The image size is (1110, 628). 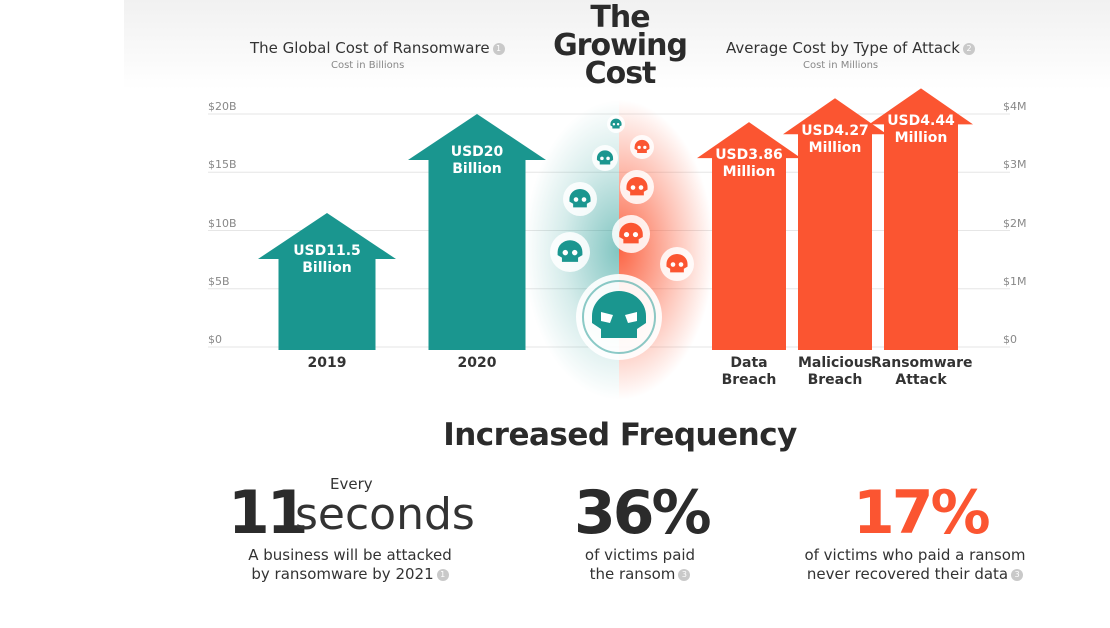 I want to click on y-tick-right: $3M, so click(x=1015, y=165).